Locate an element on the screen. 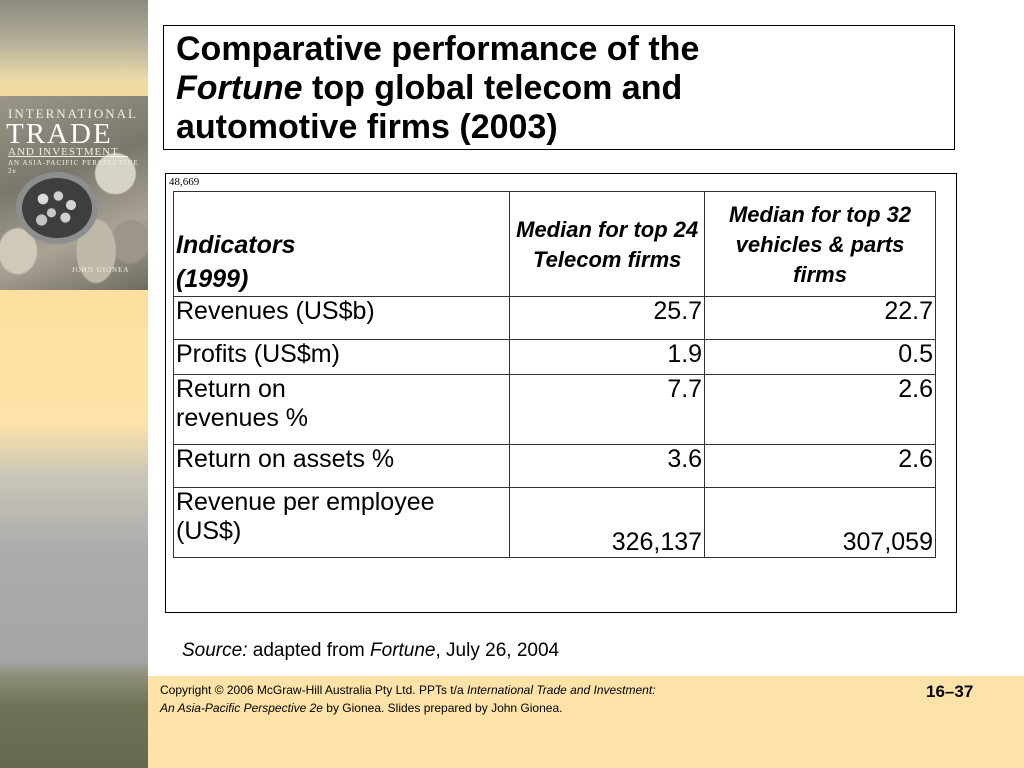 This screenshot has height=768, width=1024. row-label-line2: (US$) is located at coordinates (209, 531).